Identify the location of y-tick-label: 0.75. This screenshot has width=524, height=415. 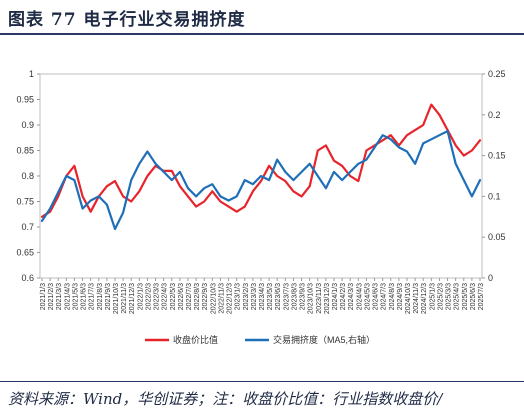
(25, 202).